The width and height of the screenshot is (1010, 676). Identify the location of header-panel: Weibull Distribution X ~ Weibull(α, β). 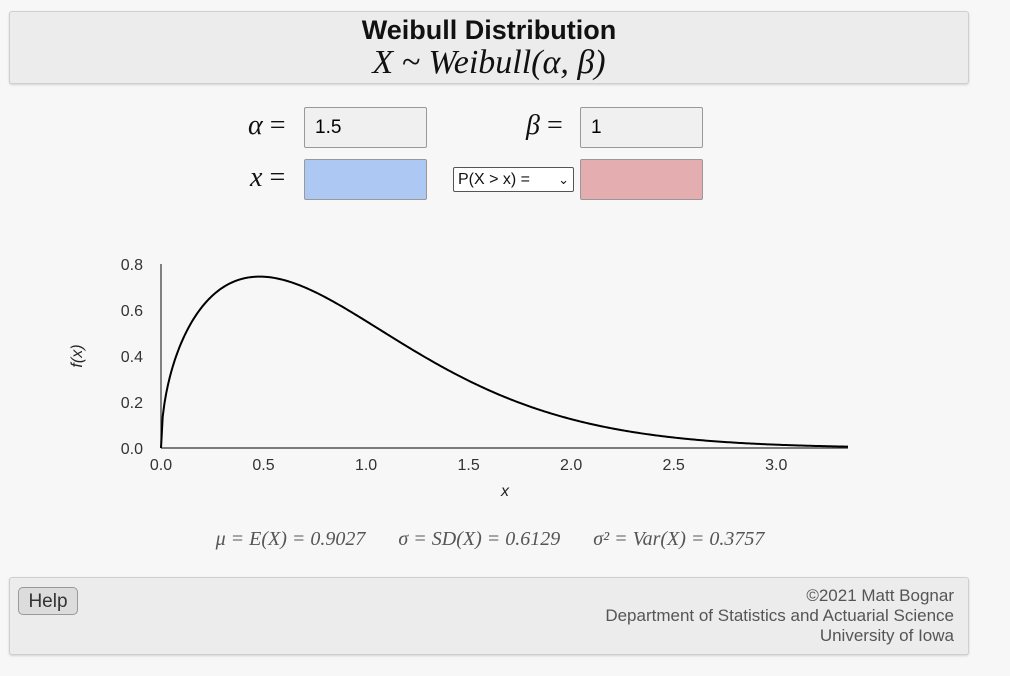
(489, 47).